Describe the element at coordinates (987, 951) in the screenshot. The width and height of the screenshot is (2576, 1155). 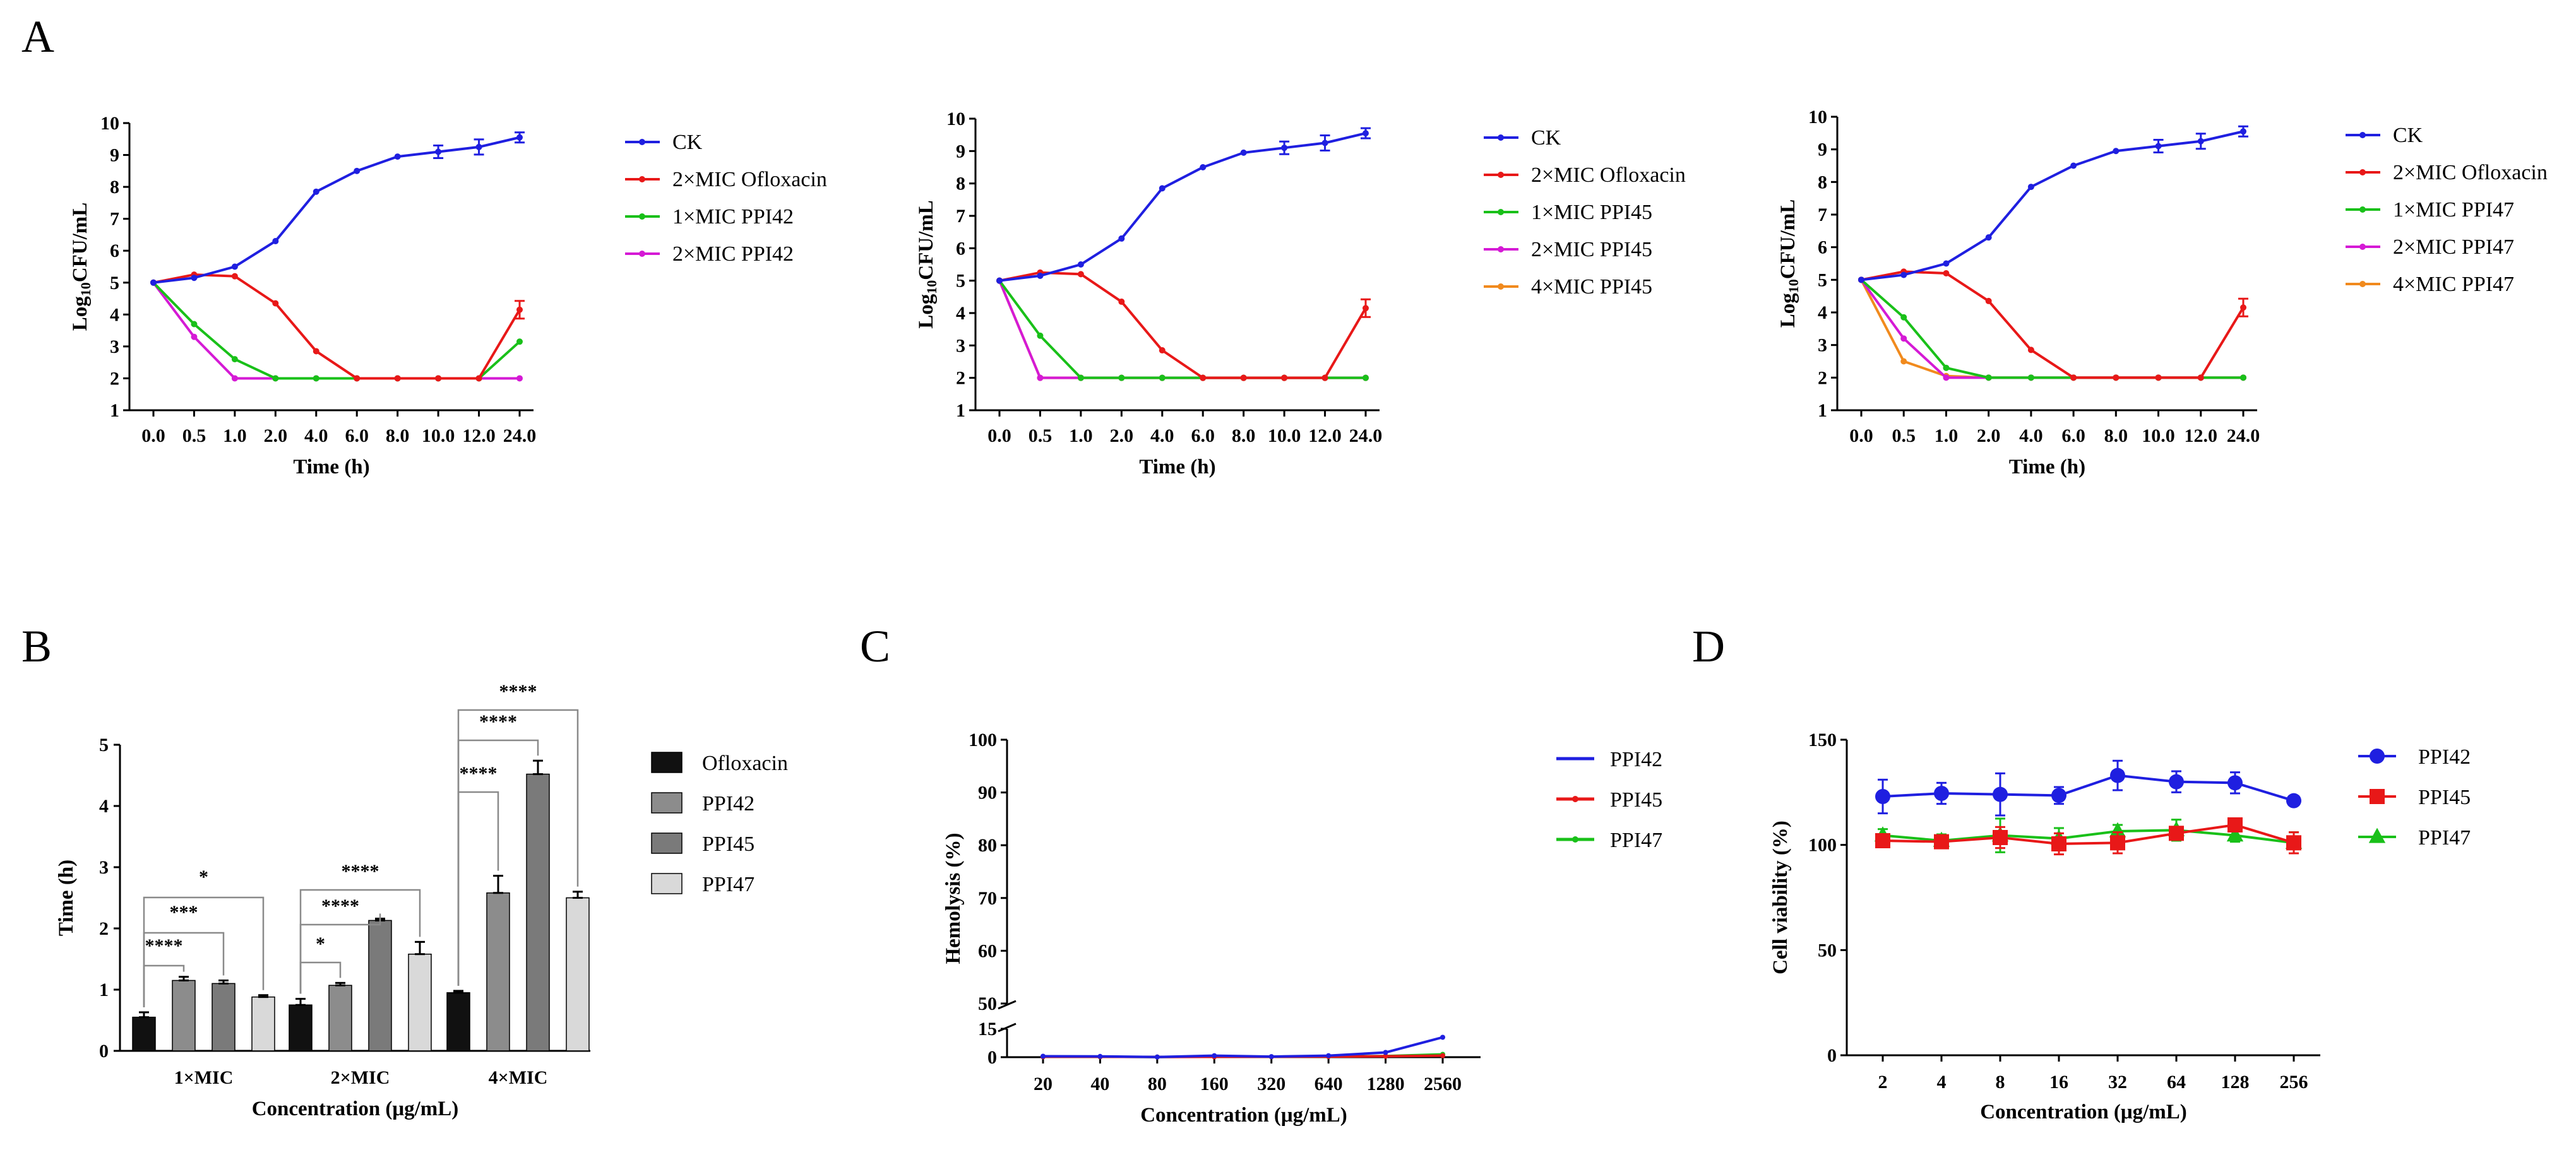
I see `y-tick-label: 60` at that location.